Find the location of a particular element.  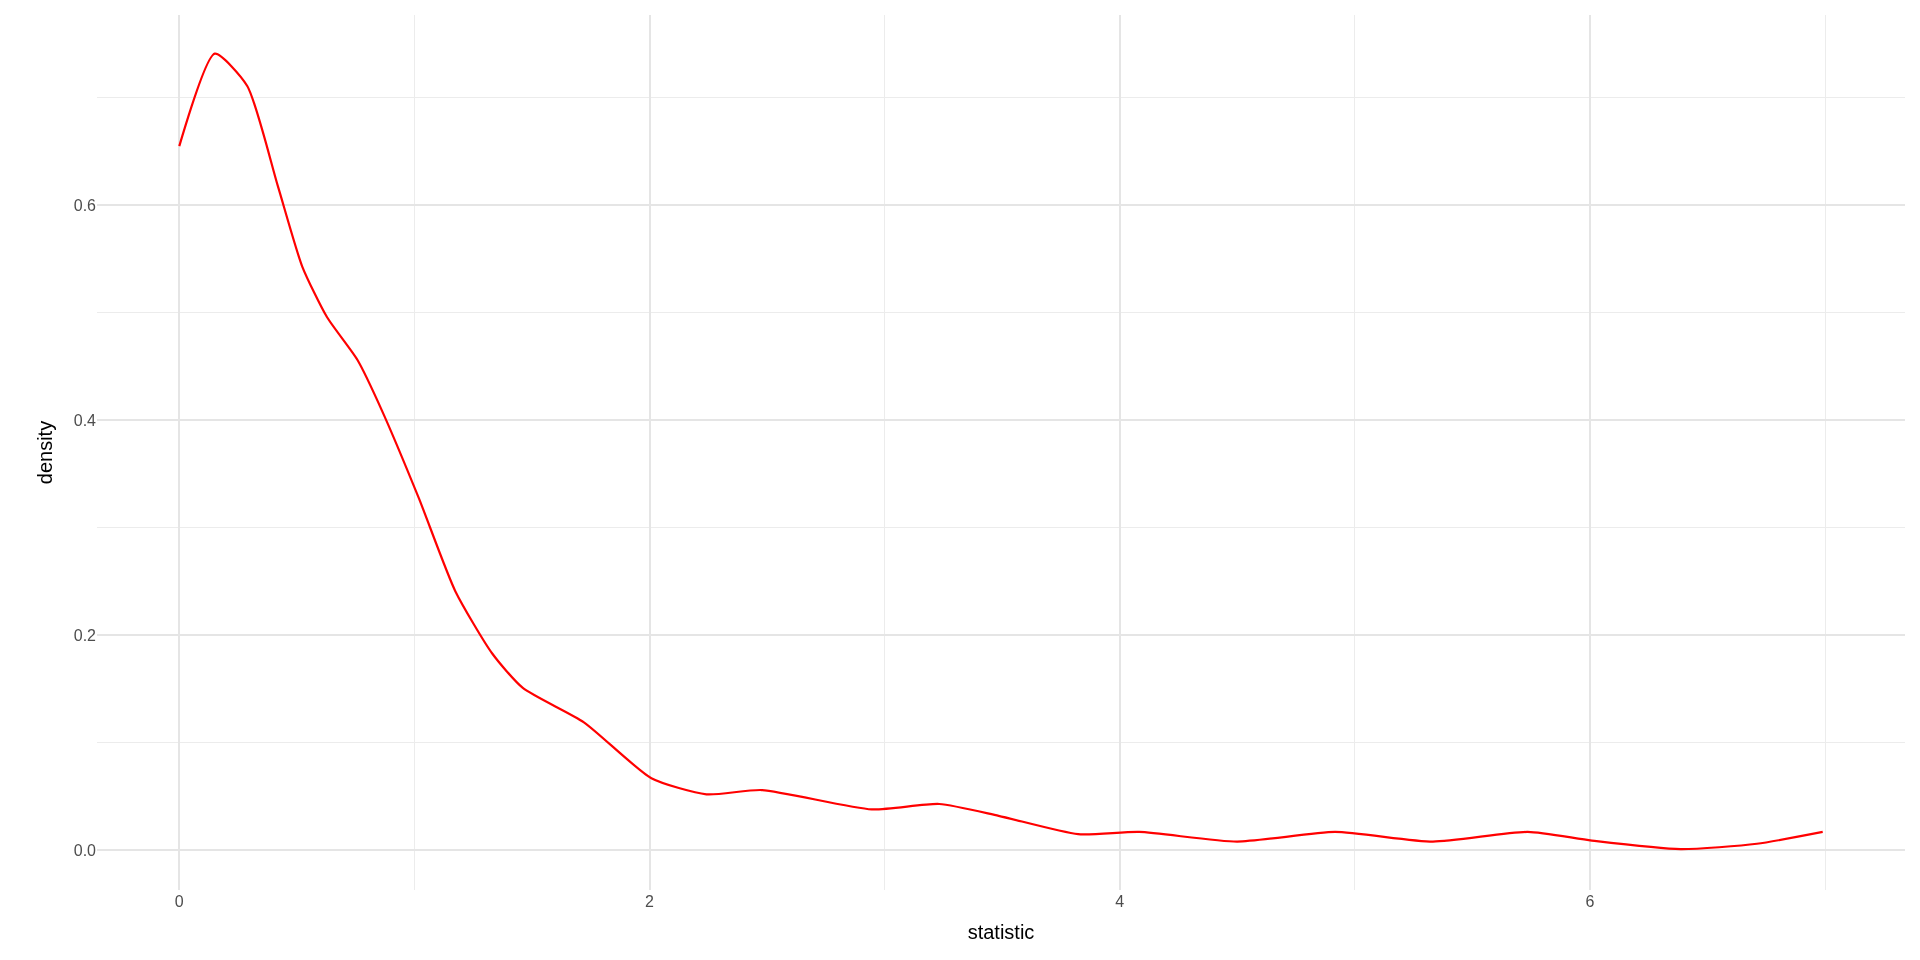

x-tick-label: 6 is located at coordinates (1590, 901).